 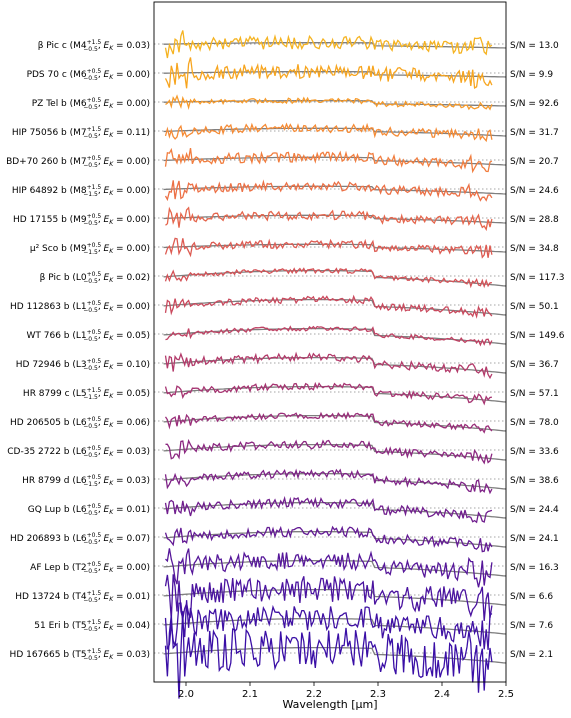 I want to click on spectral-type: L1, so click(x=81, y=307).